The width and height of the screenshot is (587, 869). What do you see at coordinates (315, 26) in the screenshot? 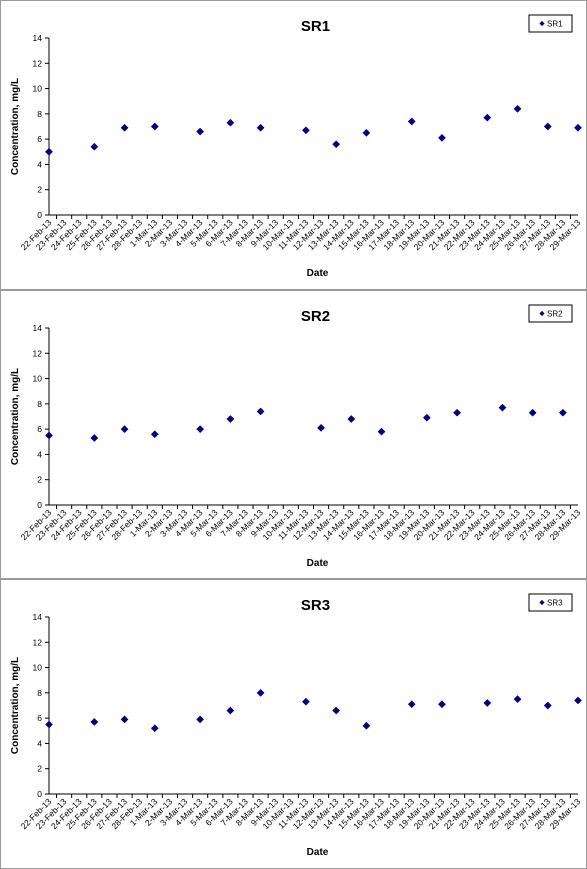
I see `chart-title: SR1` at bounding box center [315, 26].